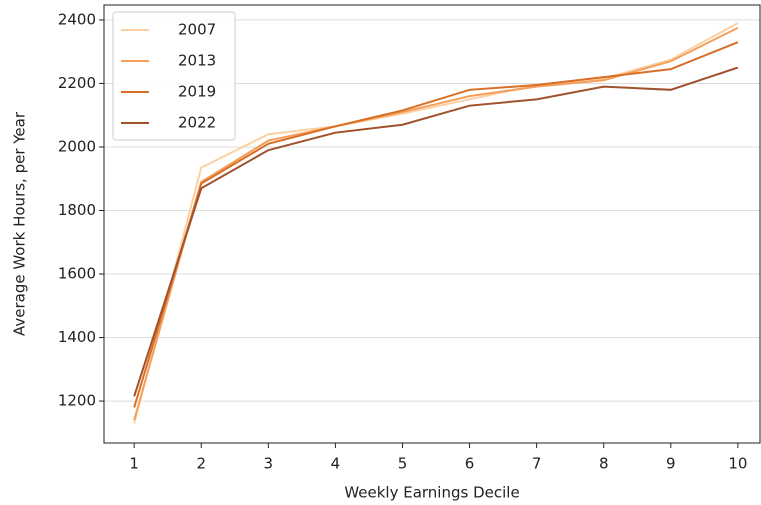 This screenshot has height=505, width=761. What do you see at coordinates (77, 210) in the screenshot?
I see `y-tick-label: 1800` at bounding box center [77, 210].